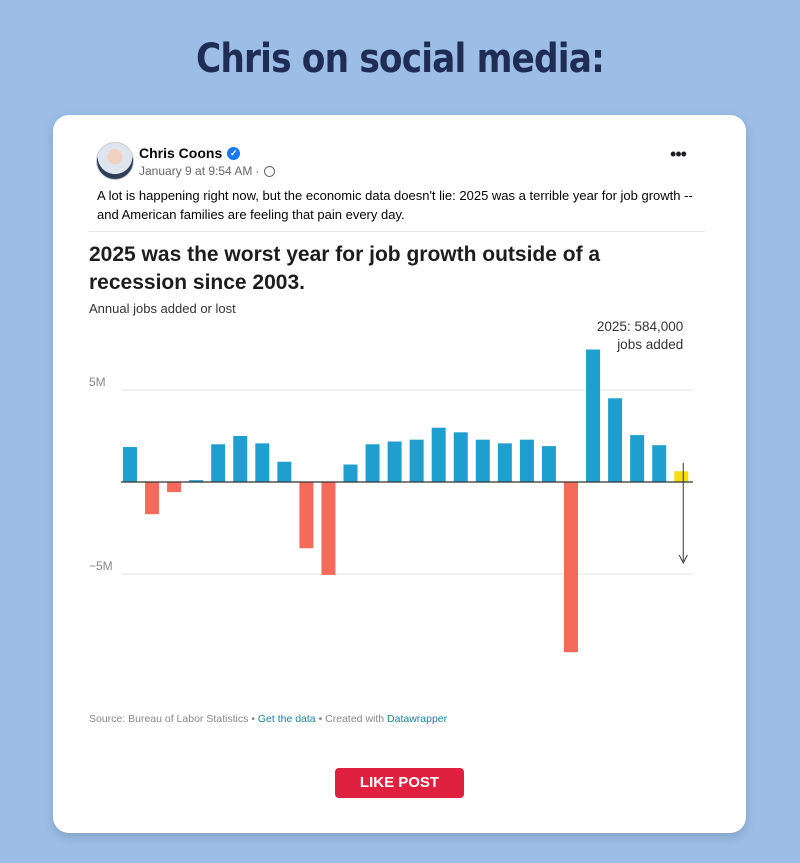  I want to click on verified-badge-icon: ✓, so click(234, 153).